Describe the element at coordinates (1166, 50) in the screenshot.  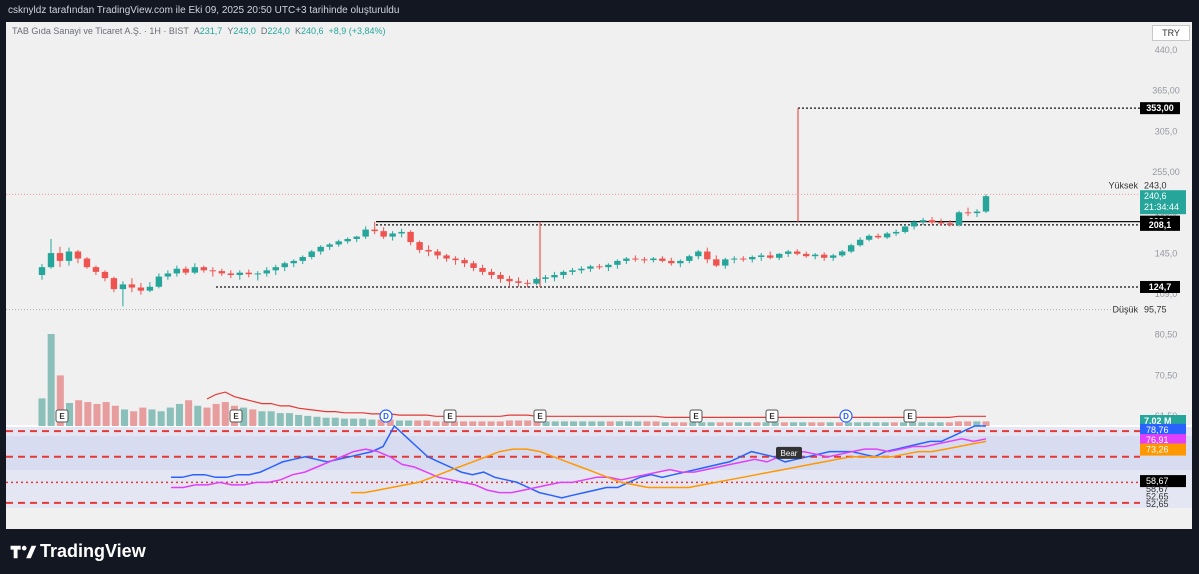
I see `price-axis-tick: 440,0` at that location.